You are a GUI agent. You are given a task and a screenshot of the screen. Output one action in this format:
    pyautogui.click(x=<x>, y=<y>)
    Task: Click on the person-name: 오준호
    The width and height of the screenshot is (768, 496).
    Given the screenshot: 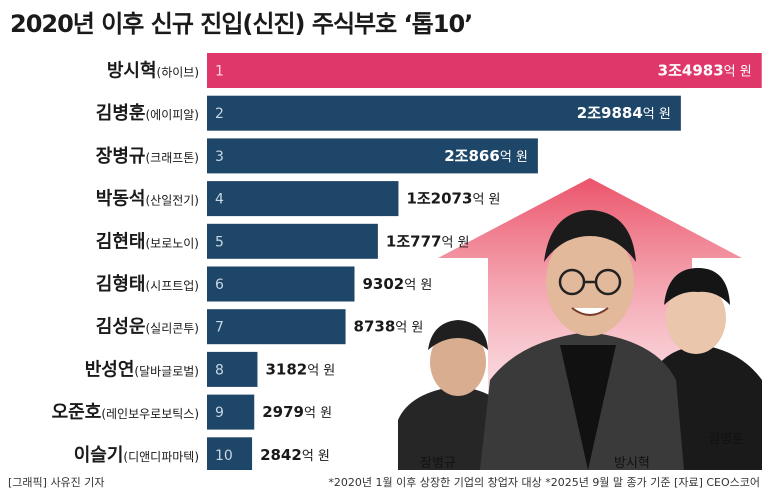 What is the action you would take?
    pyautogui.click(x=77, y=412)
    